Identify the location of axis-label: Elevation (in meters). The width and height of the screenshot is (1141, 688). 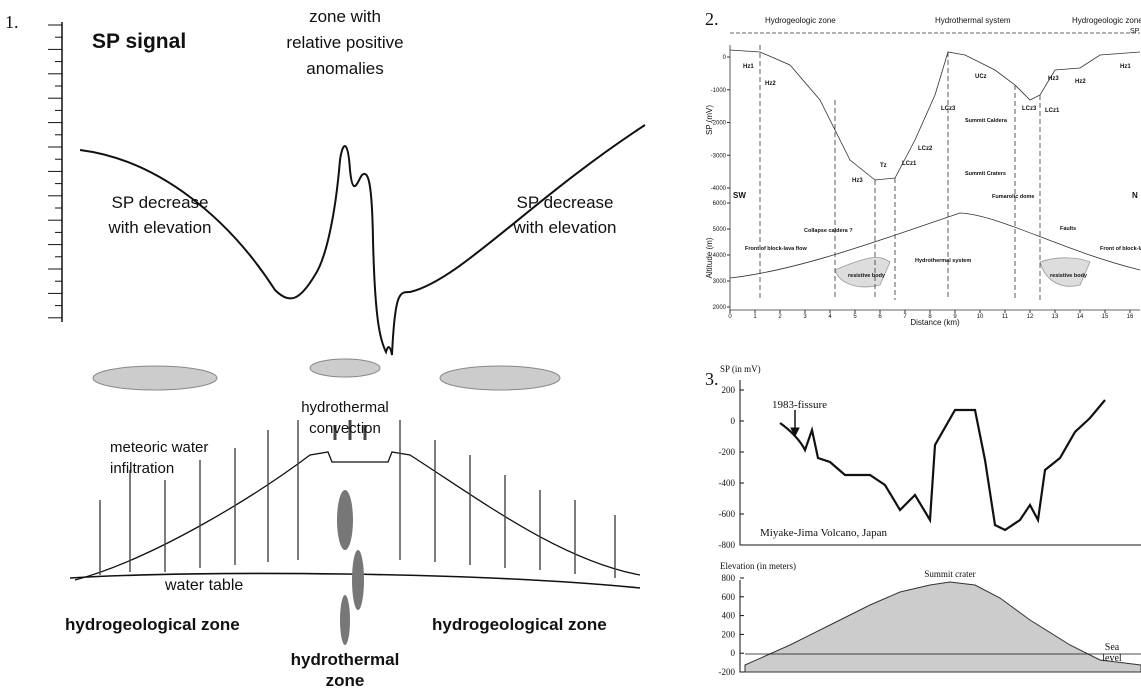
(758, 566).